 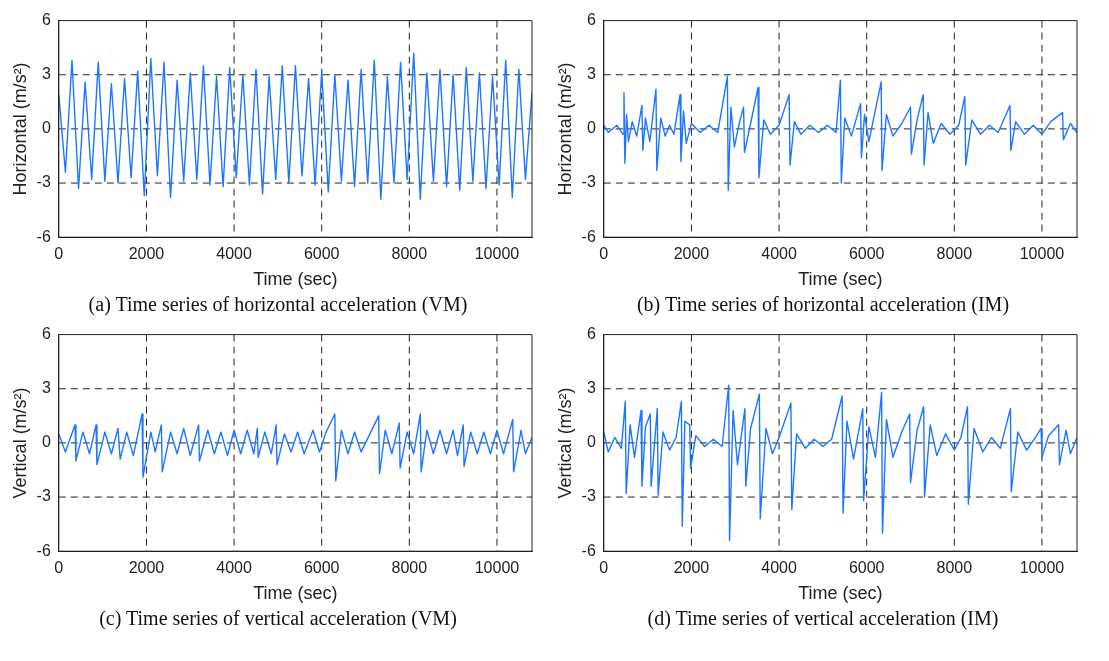 I want to click on text: (a) Time series of horizontal acceleration (VM), so click(x=278, y=304).